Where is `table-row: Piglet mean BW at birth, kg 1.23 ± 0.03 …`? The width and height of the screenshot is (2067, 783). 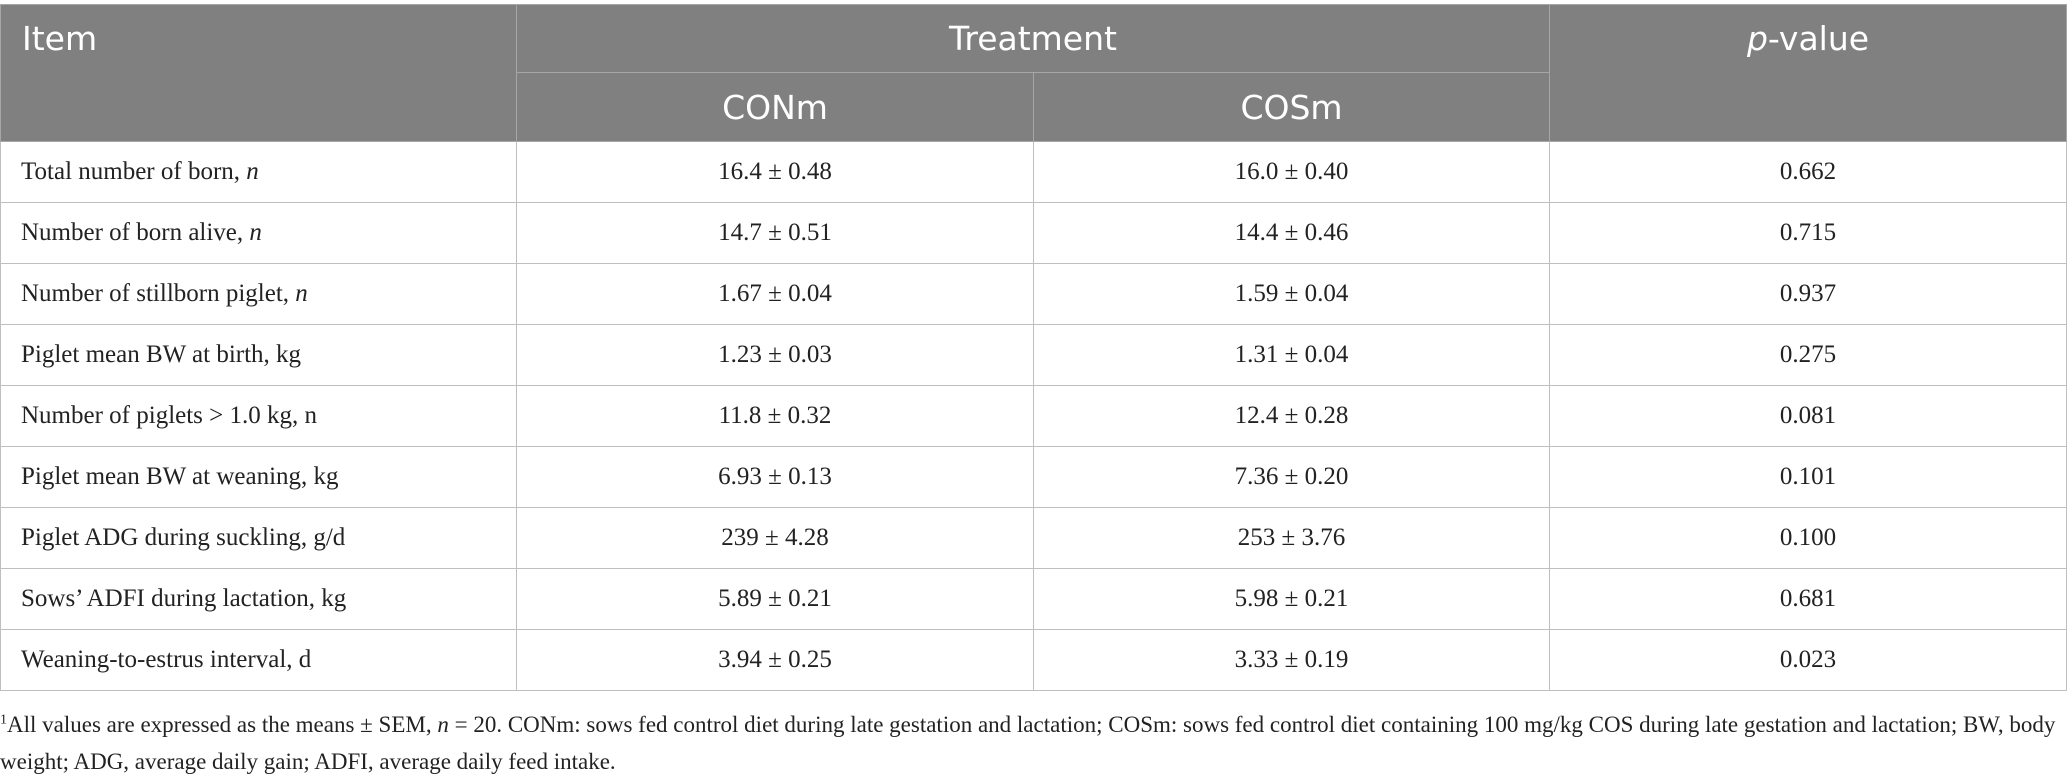
table-row: Piglet mean BW at birth, kg 1.23 ± 0.03 … is located at coordinates (1033, 355).